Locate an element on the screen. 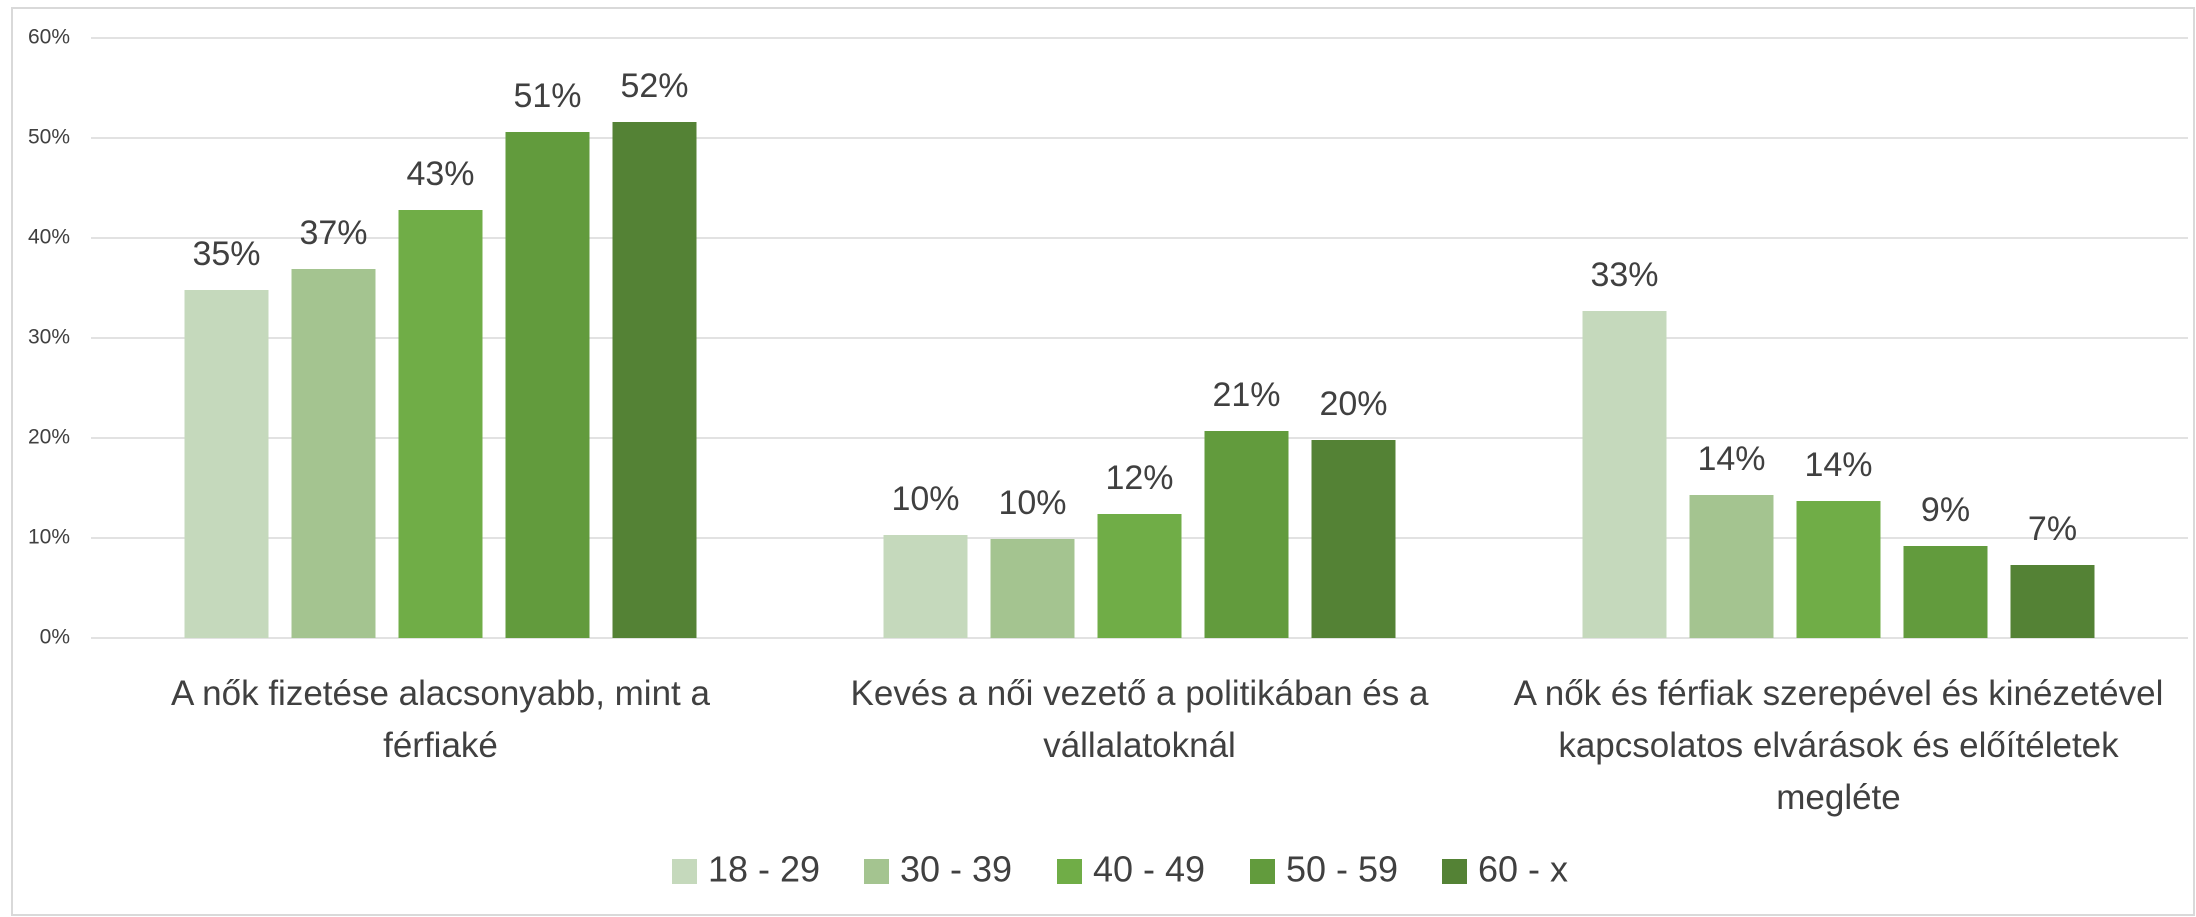 The width and height of the screenshot is (2196, 917). data-label: 21% is located at coordinates (1246, 395).